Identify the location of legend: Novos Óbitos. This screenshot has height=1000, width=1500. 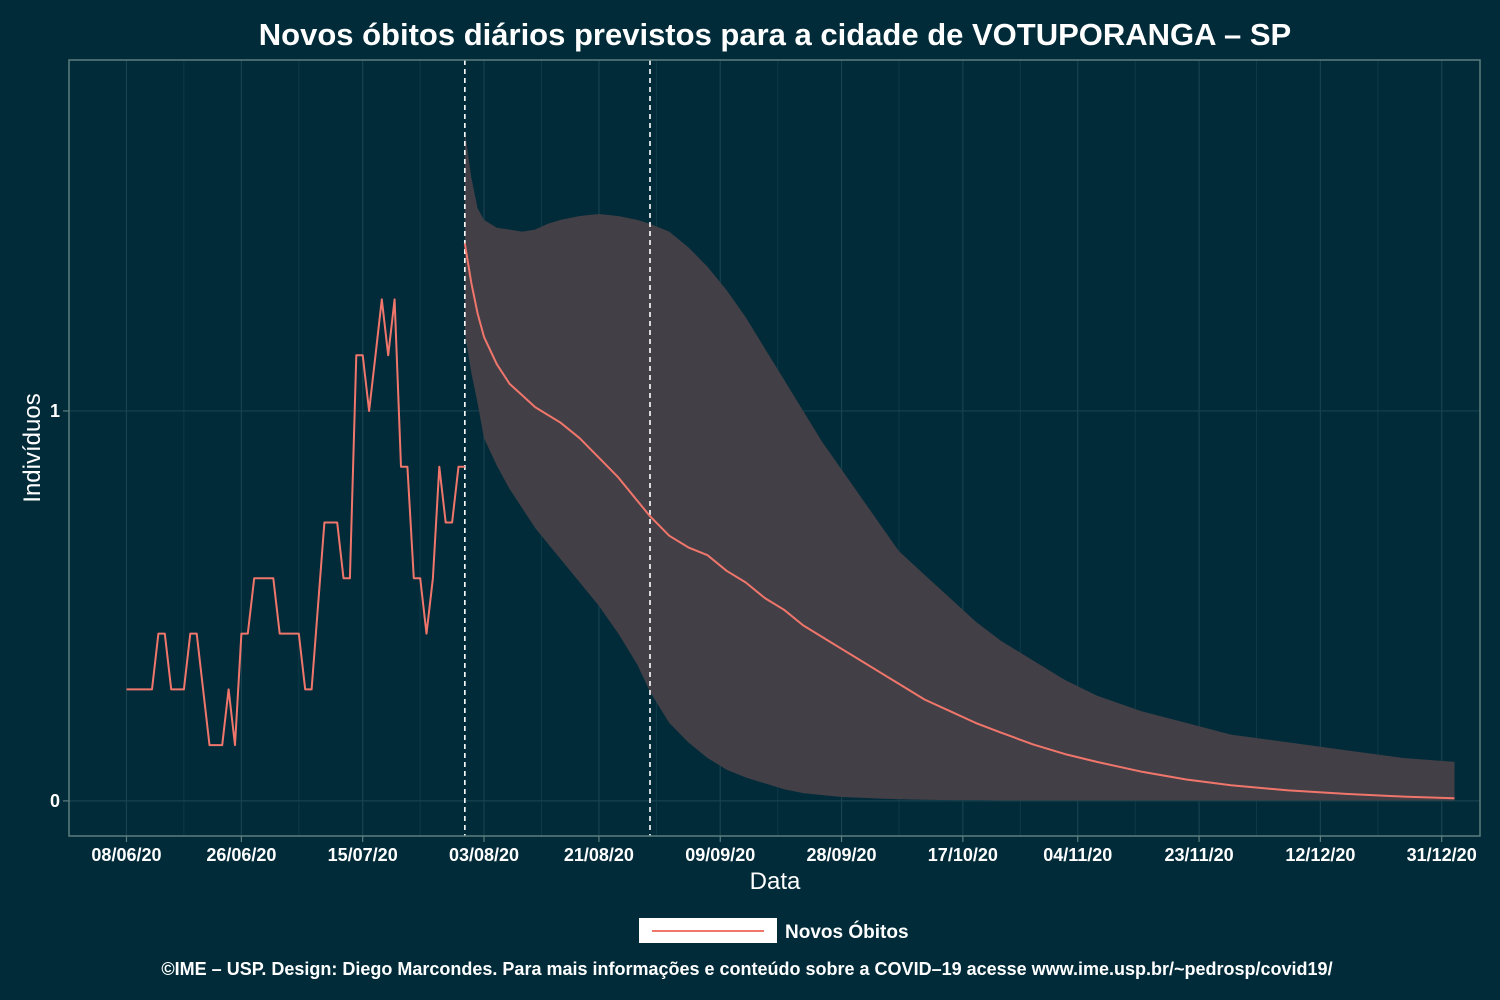
(774, 930).